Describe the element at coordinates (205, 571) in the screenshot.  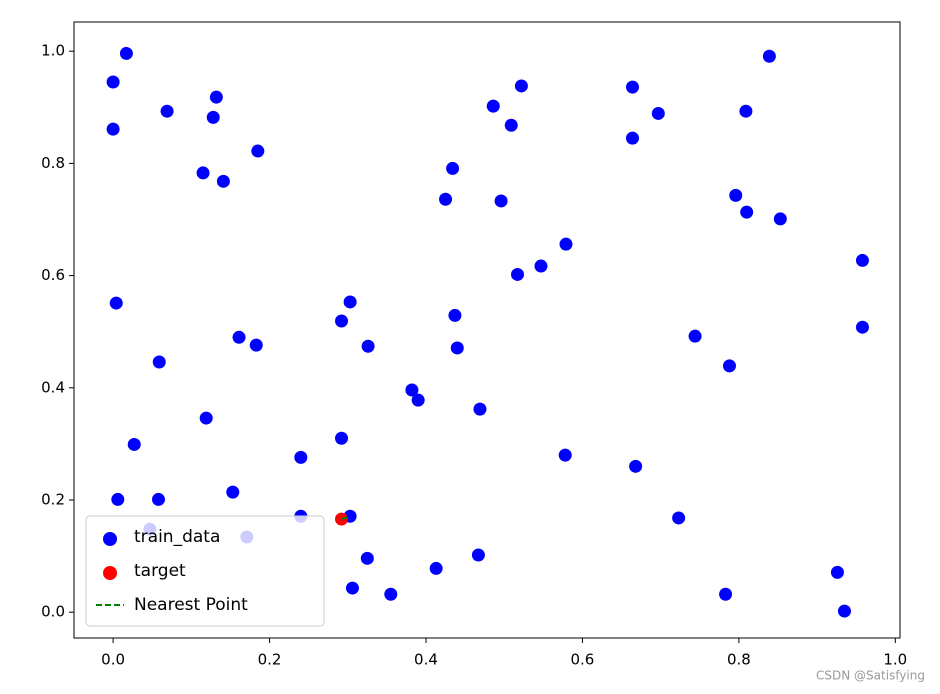
I see `legend-box` at that location.